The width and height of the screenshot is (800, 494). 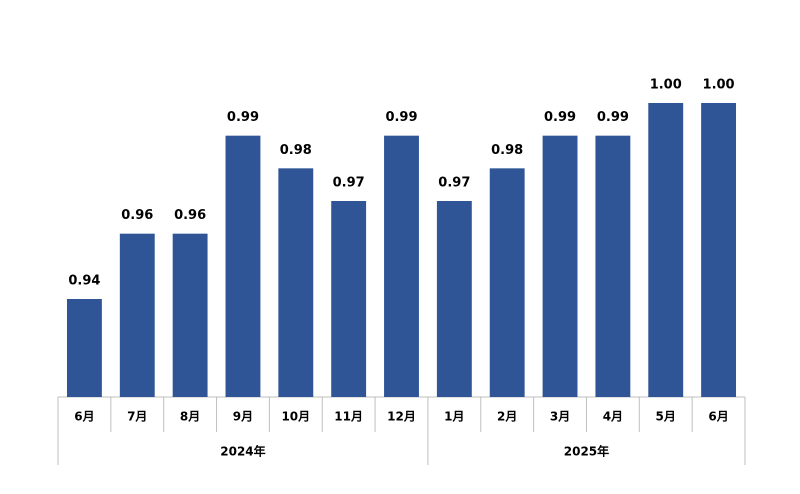 I want to click on x-tick-label: 12月, so click(x=401, y=417).